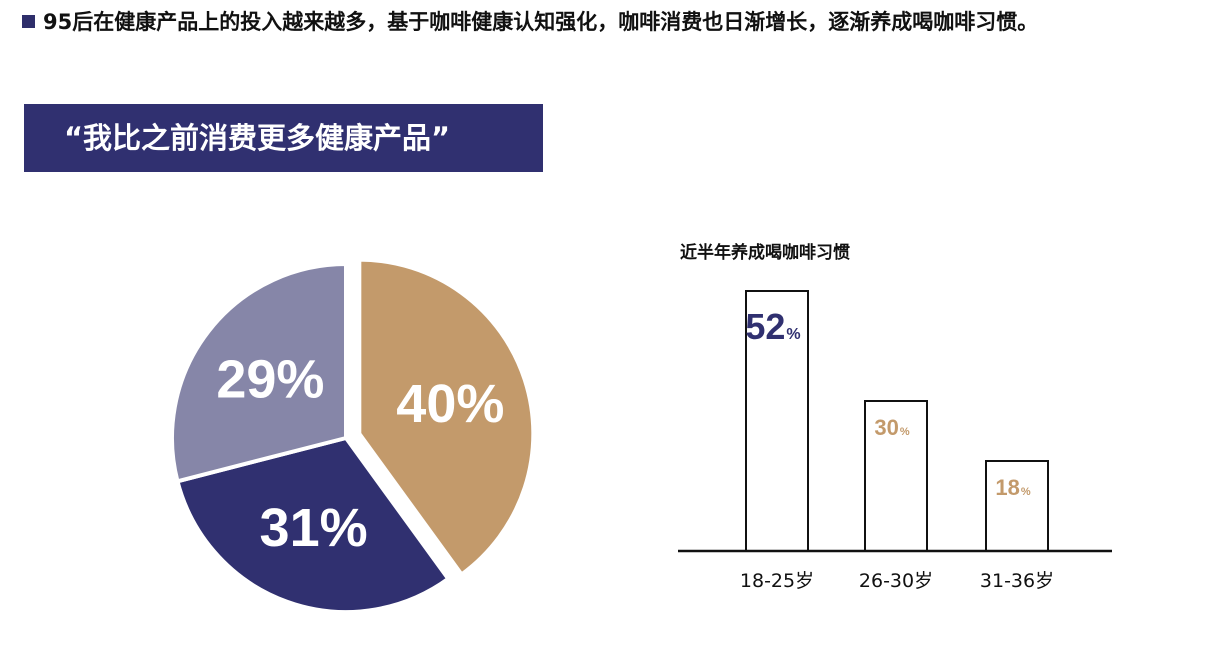 Image resolution: width=1220 pixels, height=652 pixels. I want to click on bar-value-label-1: 52%, so click(772, 326).